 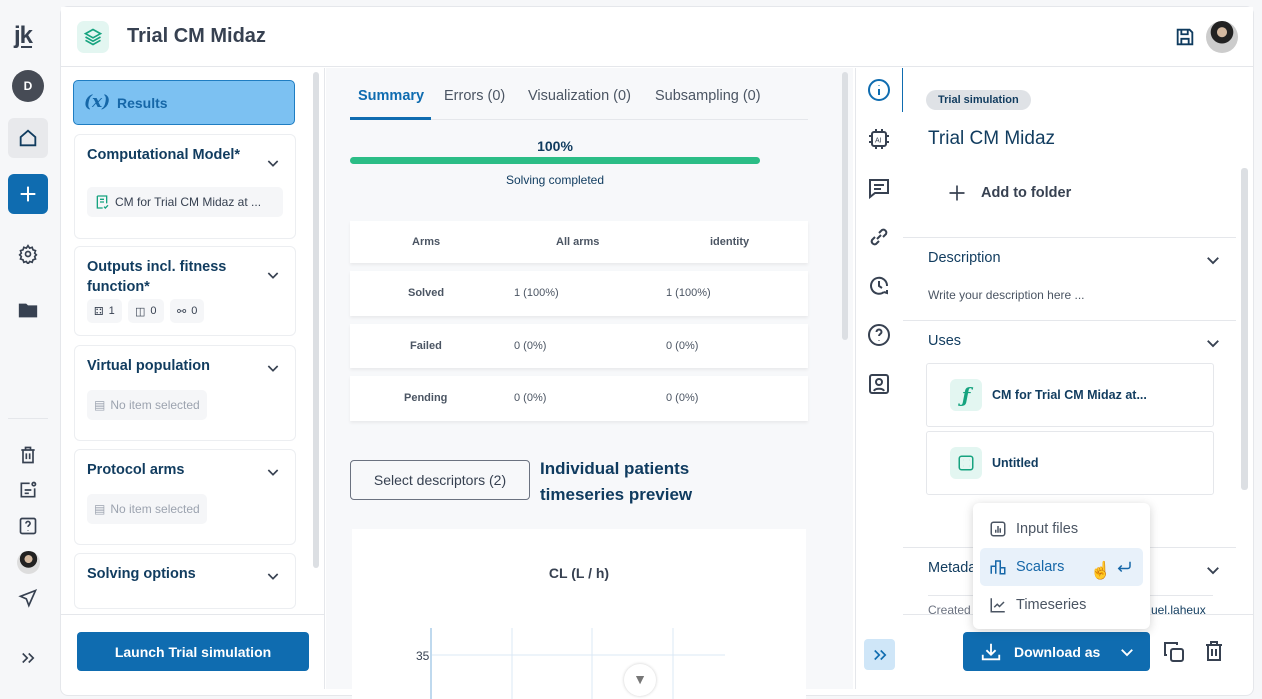 What do you see at coordinates (426, 398) in the screenshot?
I see `row-label: Pending` at bounding box center [426, 398].